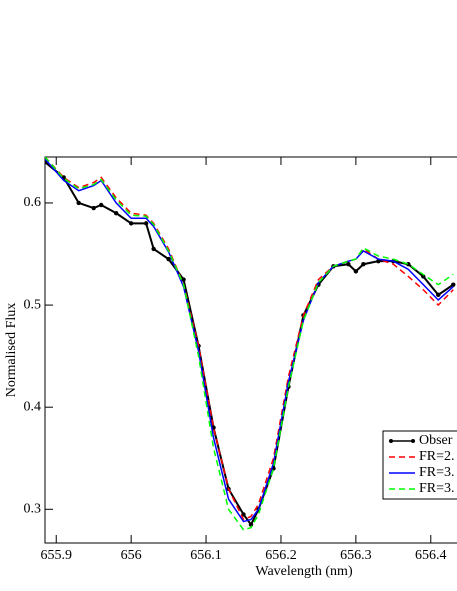 Image resolution: width=457 pixels, height=591 pixels. I want to click on y-tick-label: 0.3, so click(33, 509).